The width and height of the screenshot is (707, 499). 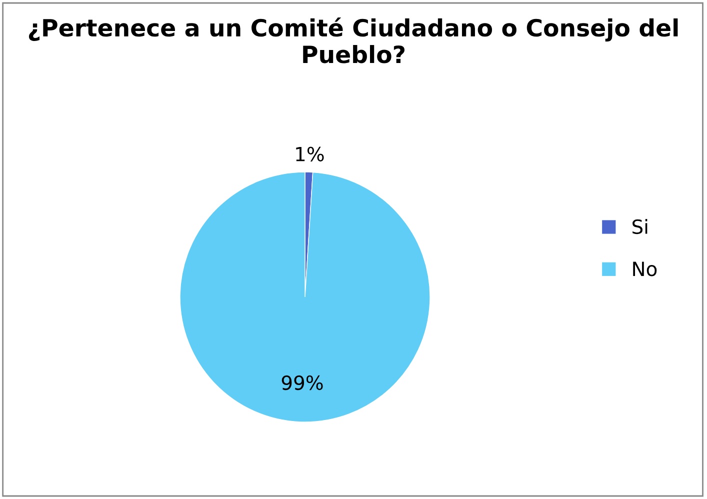 I want to click on legend-label: No, so click(x=645, y=269).